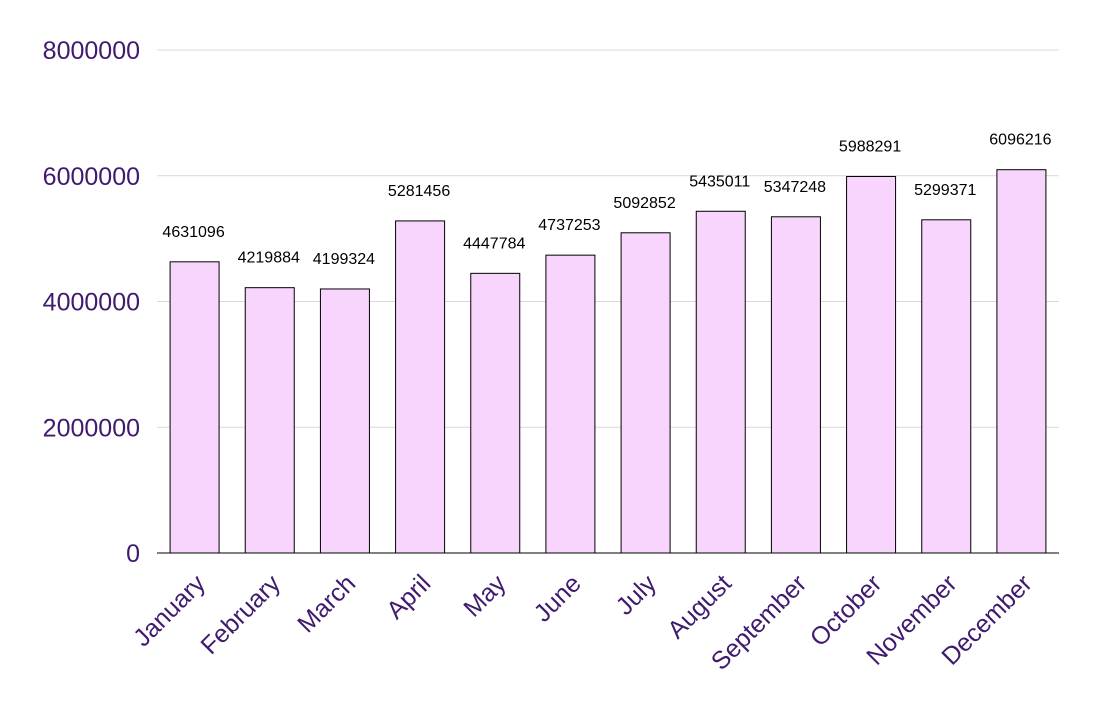 The height and width of the screenshot is (721, 1095). I want to click on bar-october, so click(871, 364).